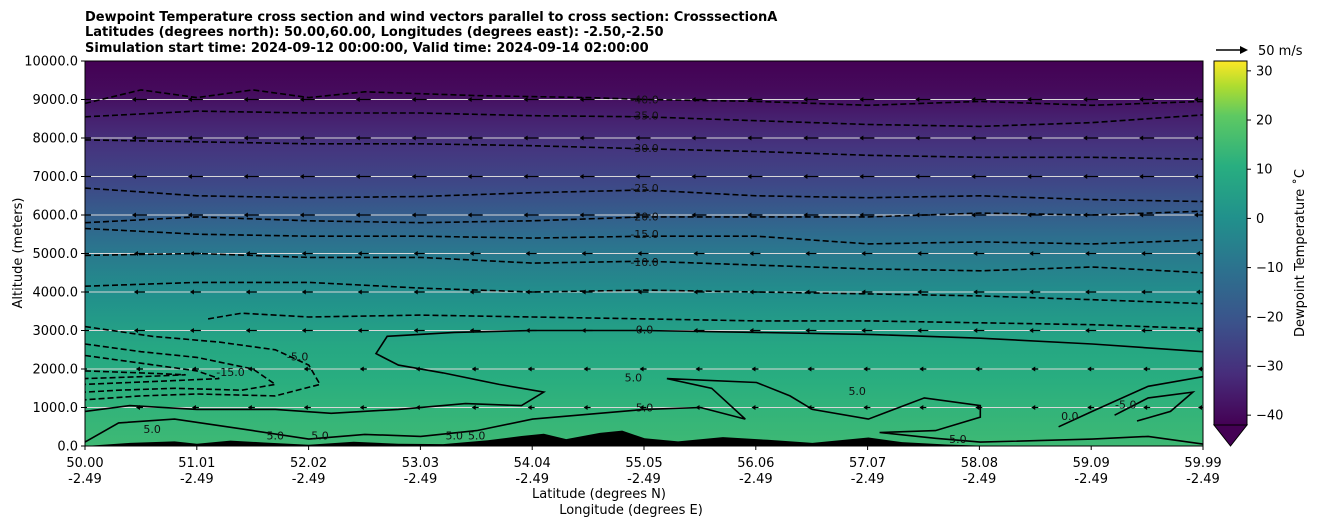 This screenshot has width=1320, height=526. Describe the element at coordinates (152, 429) in the screenshot. I see `contour-label-11: 5.0` at that location.